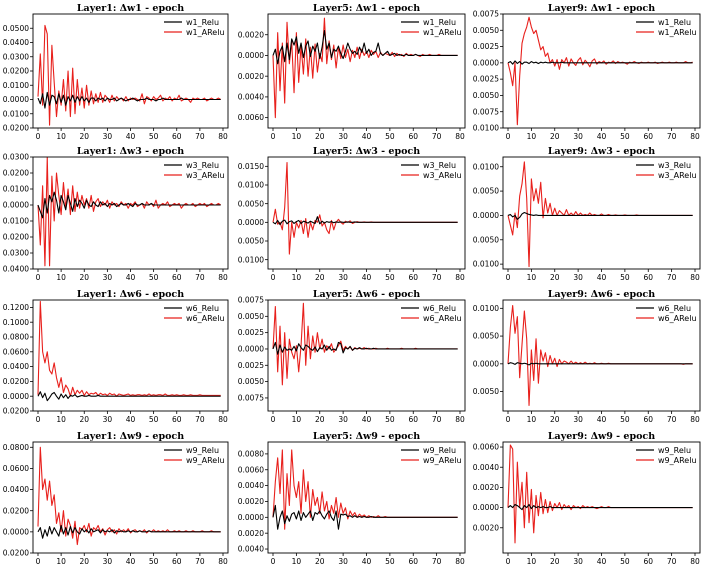  What do you see at coordinates (130, 151) in the screenshot?
I see `chart-title: Layer1: Δw3 - epoch` at bounding box center [130, 151].